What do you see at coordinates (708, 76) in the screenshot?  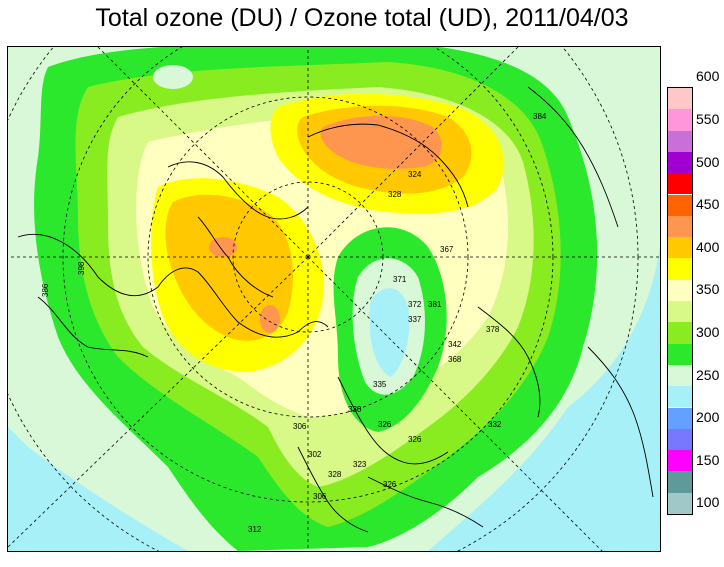 I see `legend-tick-label: 600` at bounding box center [708, 76].